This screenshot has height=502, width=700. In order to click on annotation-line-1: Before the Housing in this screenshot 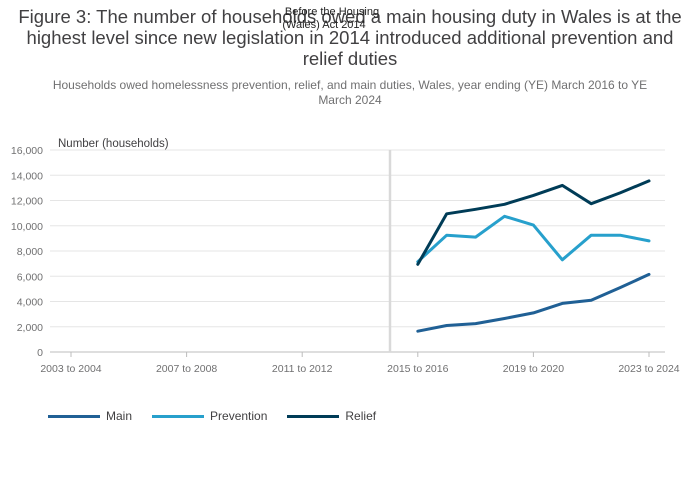, I will do `click(332, 12)`.